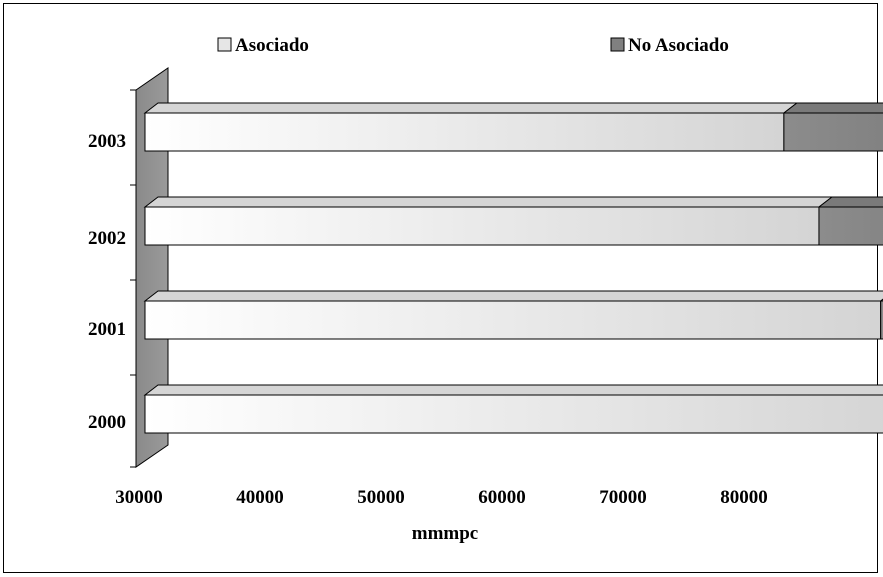  I want to click on category-label-2000: 2000, so click(107, 422).